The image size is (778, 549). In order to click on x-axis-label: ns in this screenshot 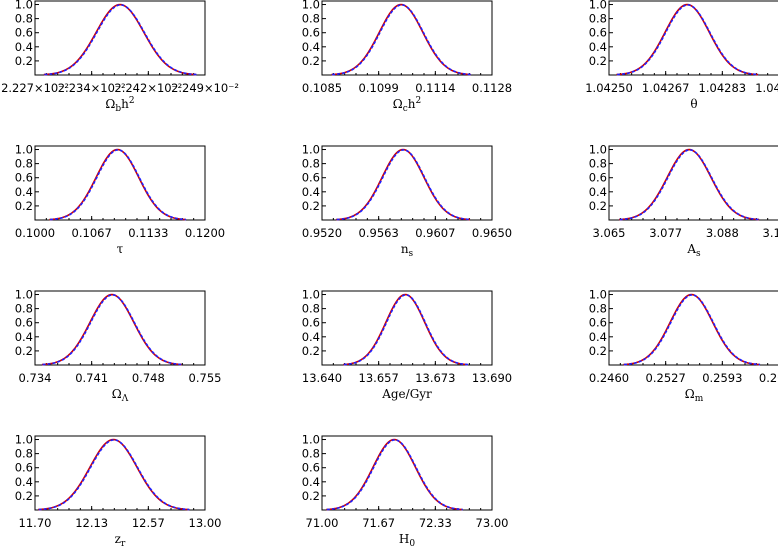, I will do `click(407, 250)`.